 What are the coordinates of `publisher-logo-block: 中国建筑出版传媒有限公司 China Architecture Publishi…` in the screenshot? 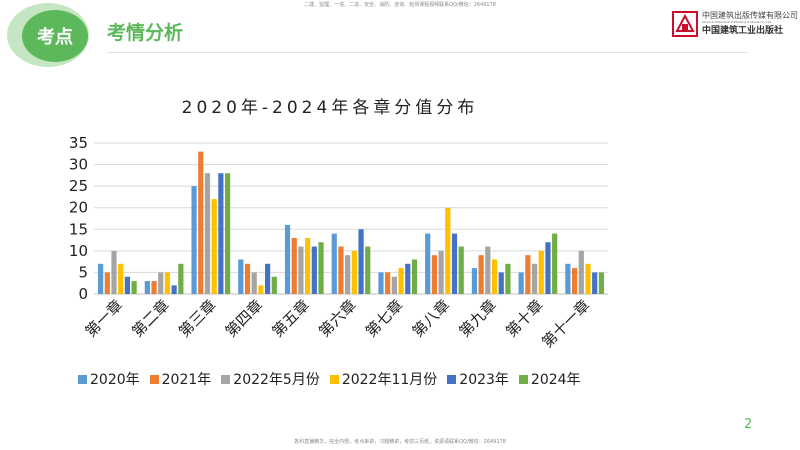 It's located at (735, 25).